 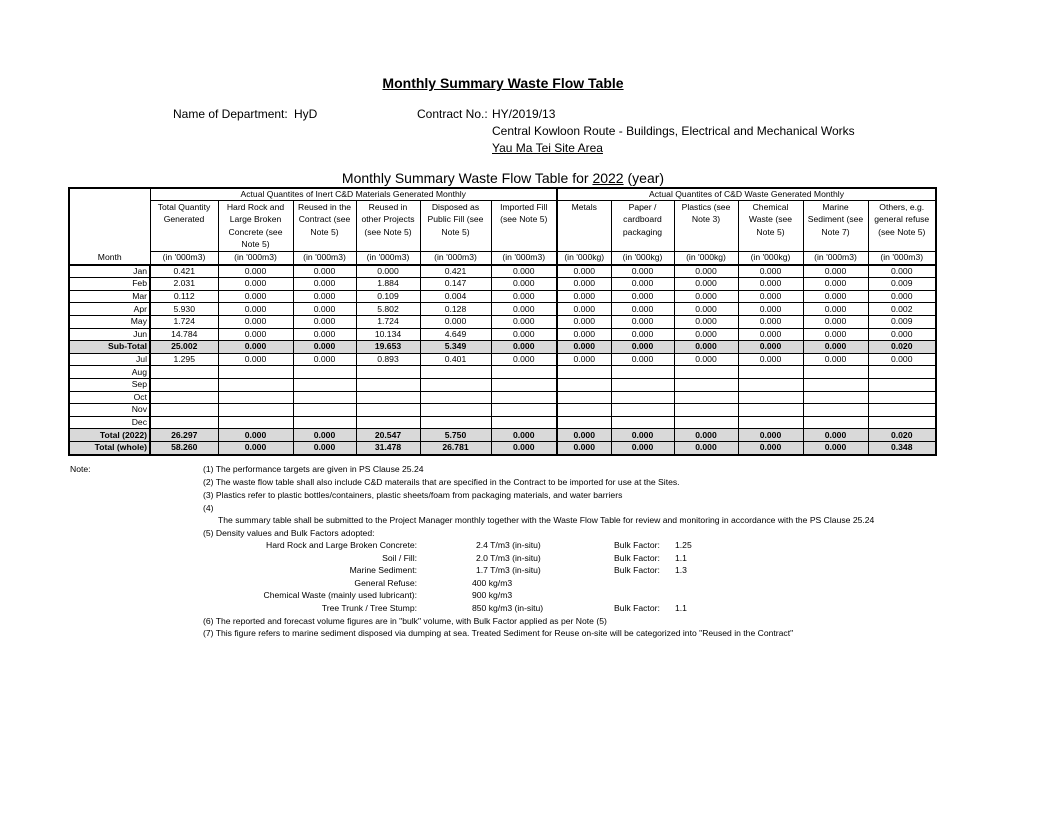 I want to click on value-cell: 0.893, so click(x=388, y=359).